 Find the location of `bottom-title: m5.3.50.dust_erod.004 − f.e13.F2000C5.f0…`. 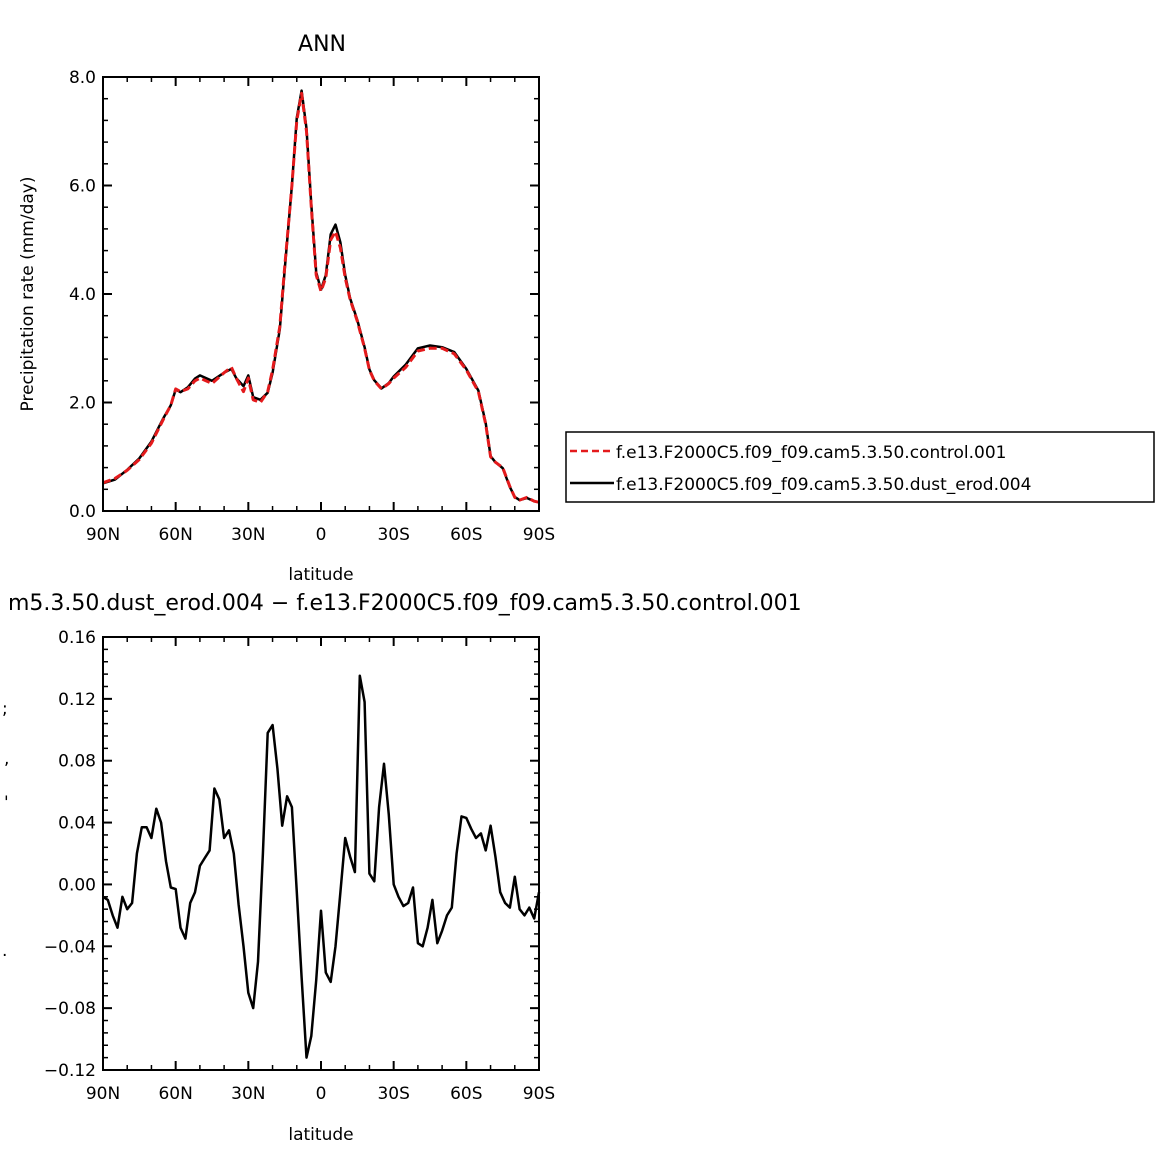

bottom-title: m5.3.50.dust_erod.004 − f.e13.F2000C5.f0… is located at coordinates (405, 603).